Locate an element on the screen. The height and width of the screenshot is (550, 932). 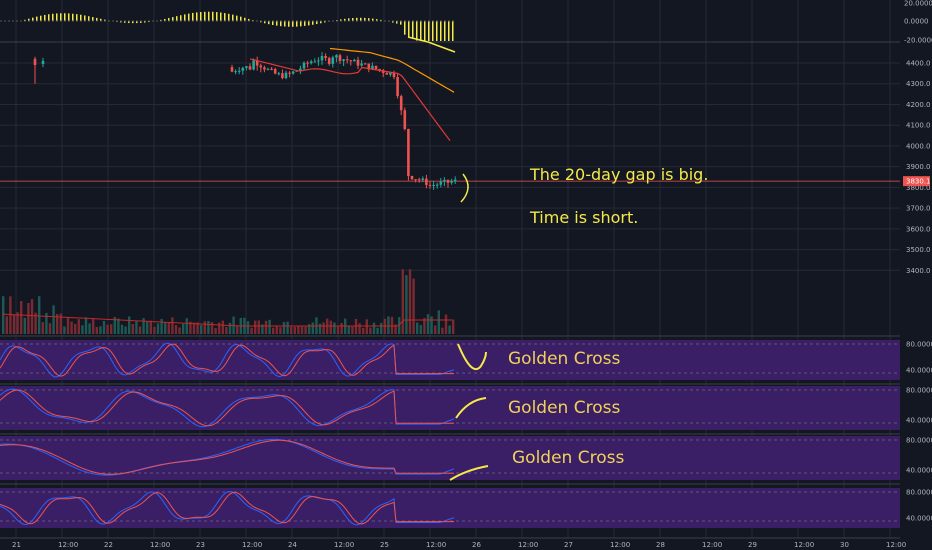
price-tick-label: 3500.0 is located at coordinates (918, 250).